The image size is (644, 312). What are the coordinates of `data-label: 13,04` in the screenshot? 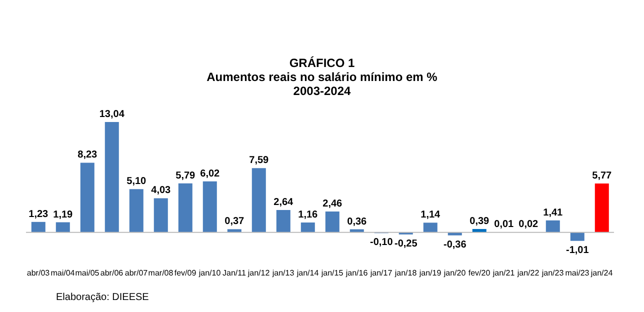 It's located at (112, 114).